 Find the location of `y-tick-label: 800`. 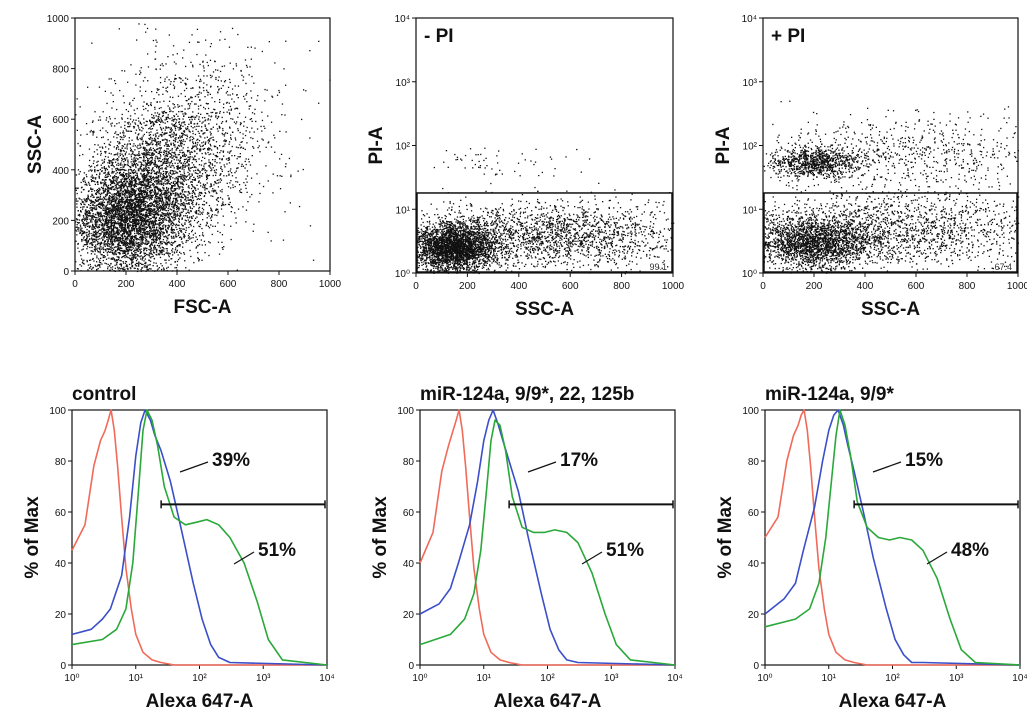

y-tick-label: 800 is located at coordinates (60, 70).